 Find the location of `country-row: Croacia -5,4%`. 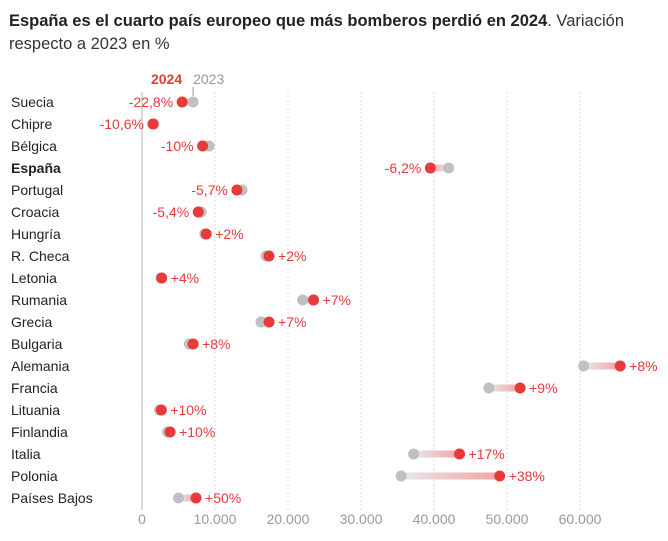

country-row: Croacia -5,4% is located at coordinates (109, 212).